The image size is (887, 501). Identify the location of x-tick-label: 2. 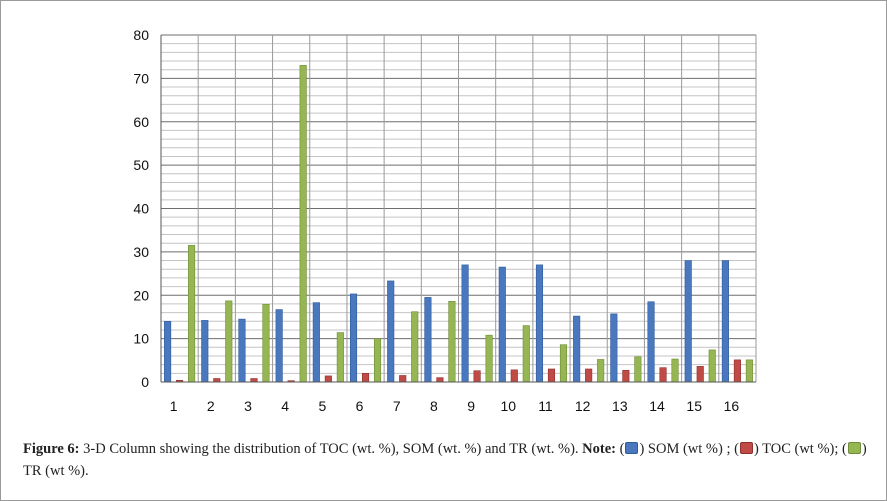
(211, 406).